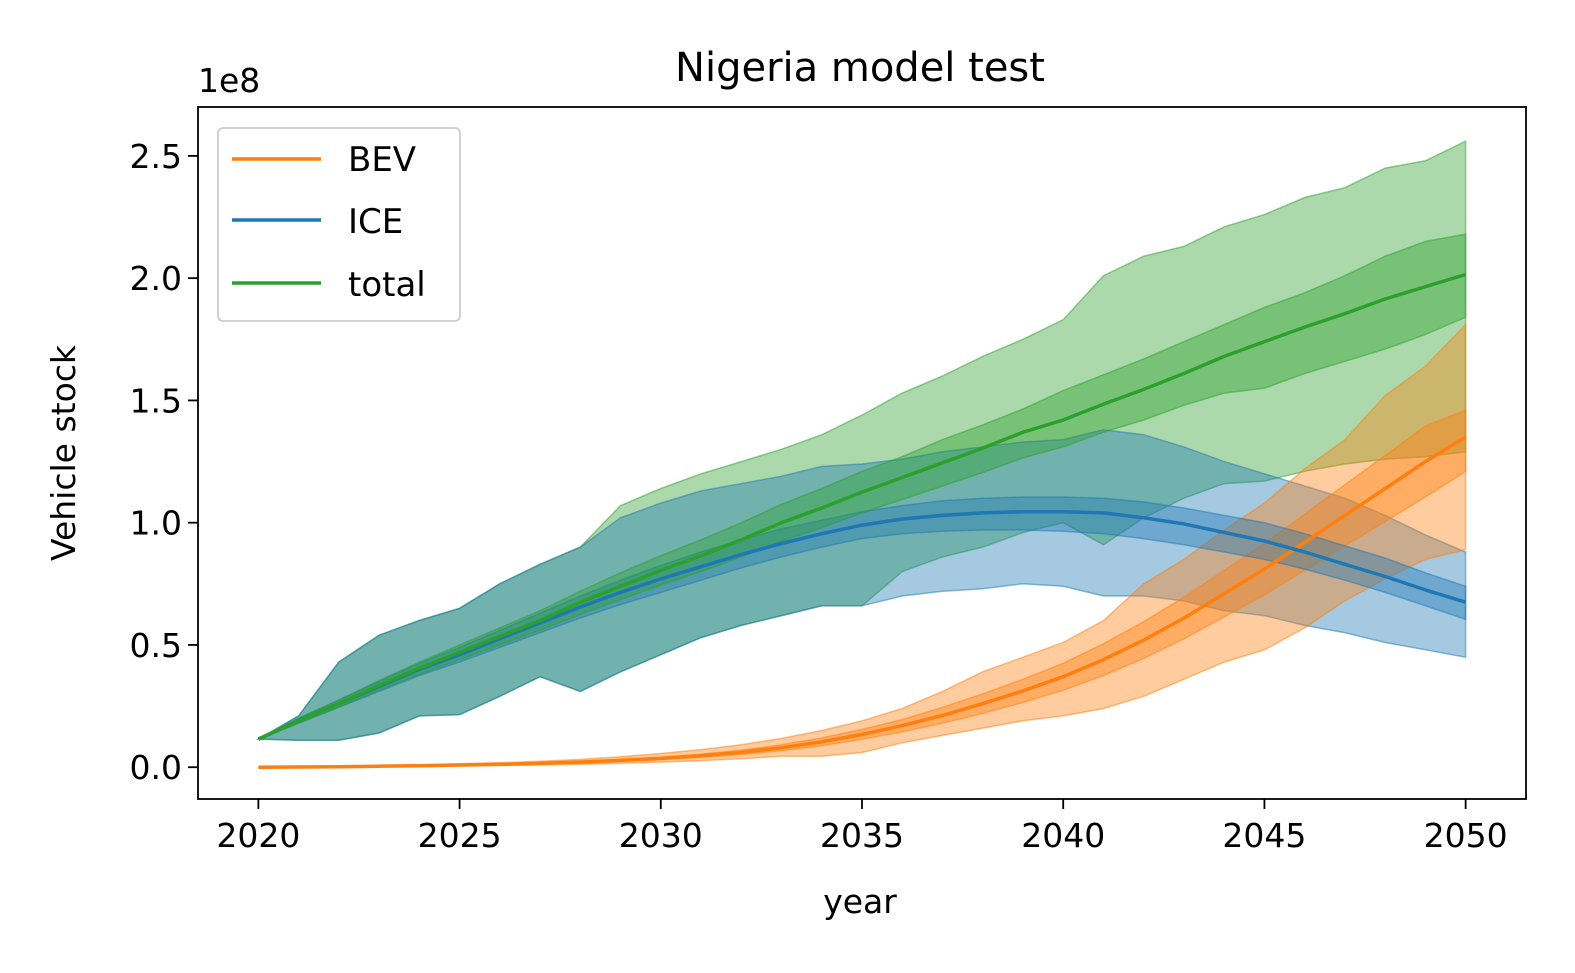  I want to click on y-tick-label: 0.0, so click(156, 767).